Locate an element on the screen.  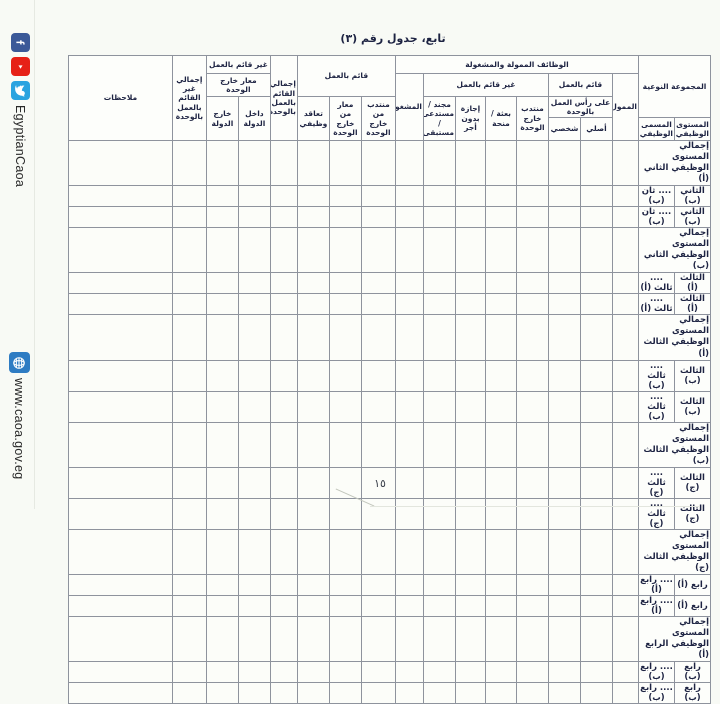
youtube-icon is located at coordinates (20, 66).